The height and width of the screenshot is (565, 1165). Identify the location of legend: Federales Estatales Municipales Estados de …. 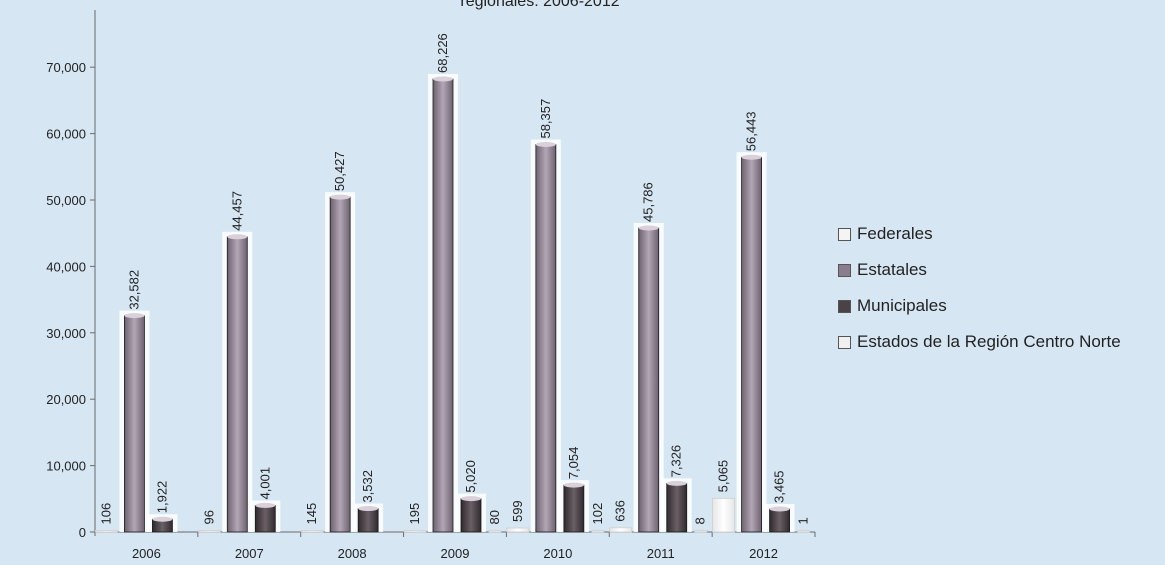
(998, 288).